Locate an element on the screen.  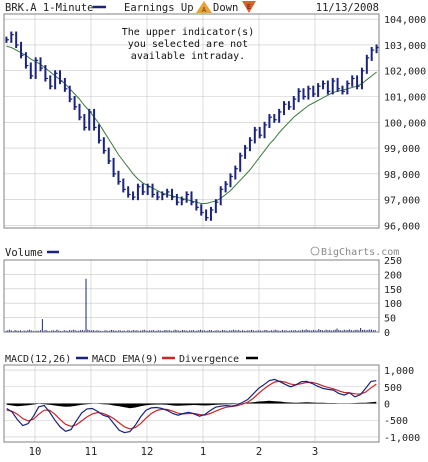
volume-y-ticks: 250 200 150 100 50 0 is located at coordinates (393, 297).